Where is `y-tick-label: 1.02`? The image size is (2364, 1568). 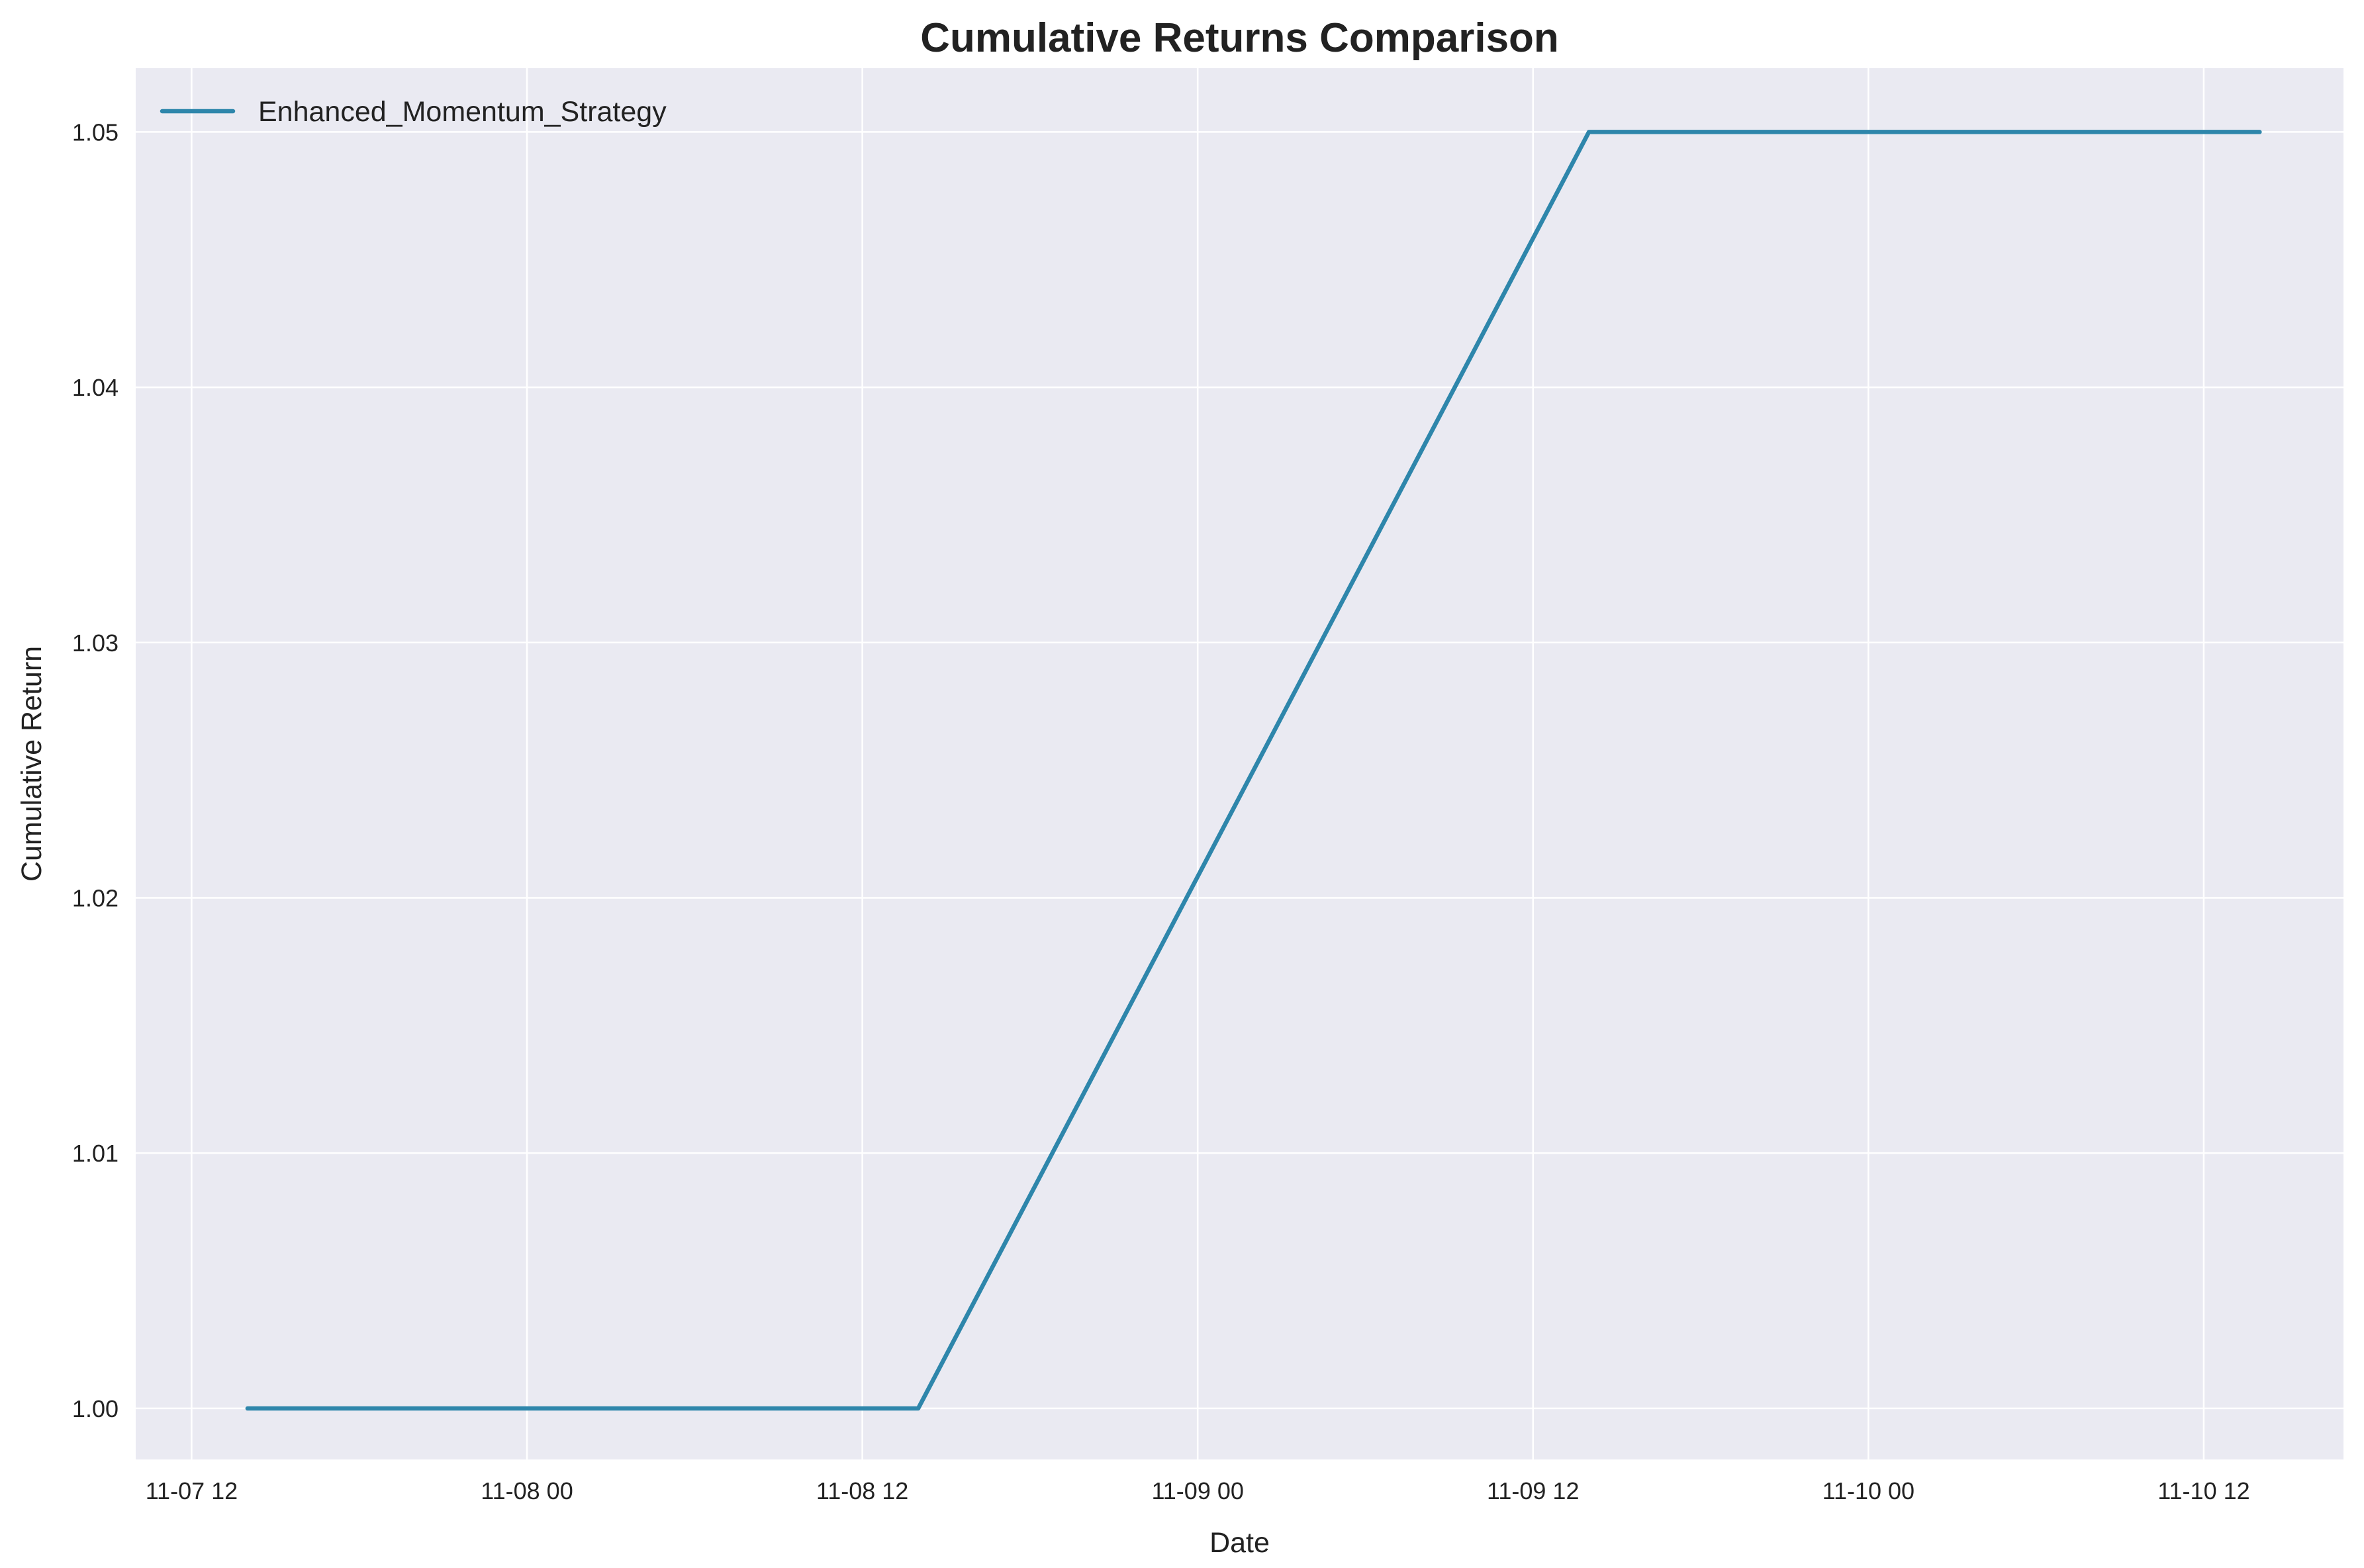 y-tick-label: 1.02 is located at coordinates (95, 897).